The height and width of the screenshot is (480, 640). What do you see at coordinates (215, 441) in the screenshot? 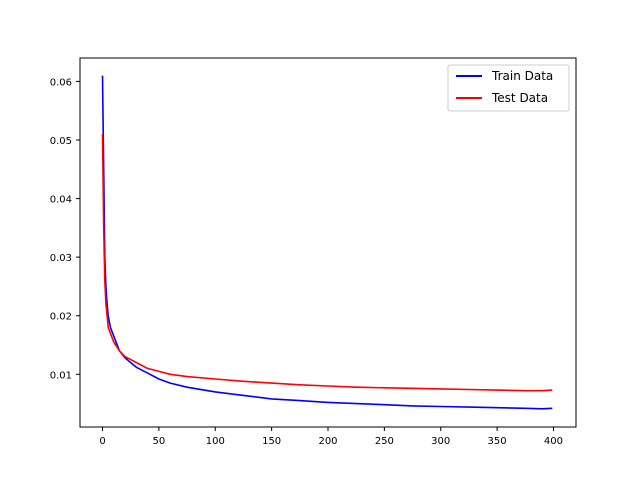
I see `x-tick-label: 100` at bounding box center [215, 441].